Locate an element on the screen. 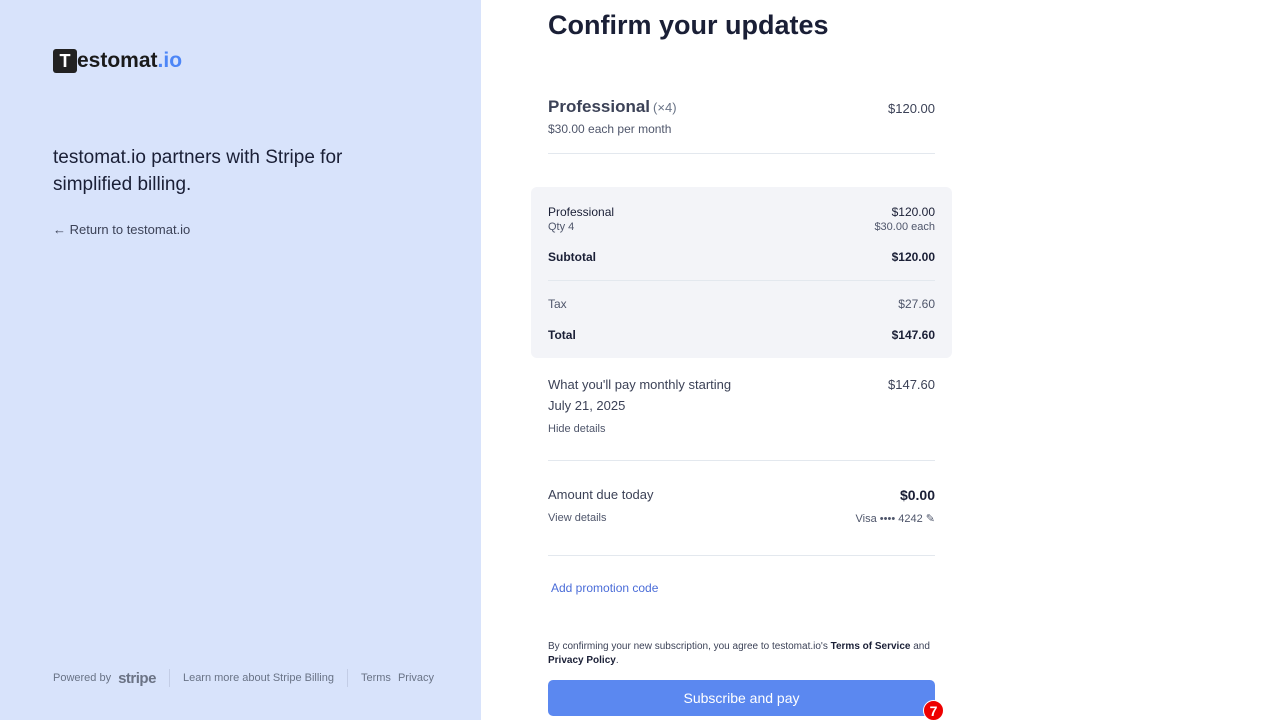 The width and height of the screenshot is (1280, 722). item-qty: Qty 4 is located at coordinates (561, 227).